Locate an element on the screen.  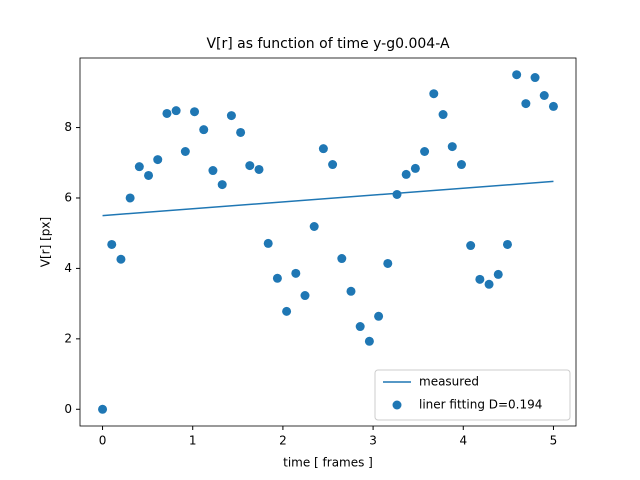
chart-title: V[r] as function of time y-g0.004-A is located at coordinates (327, 44).